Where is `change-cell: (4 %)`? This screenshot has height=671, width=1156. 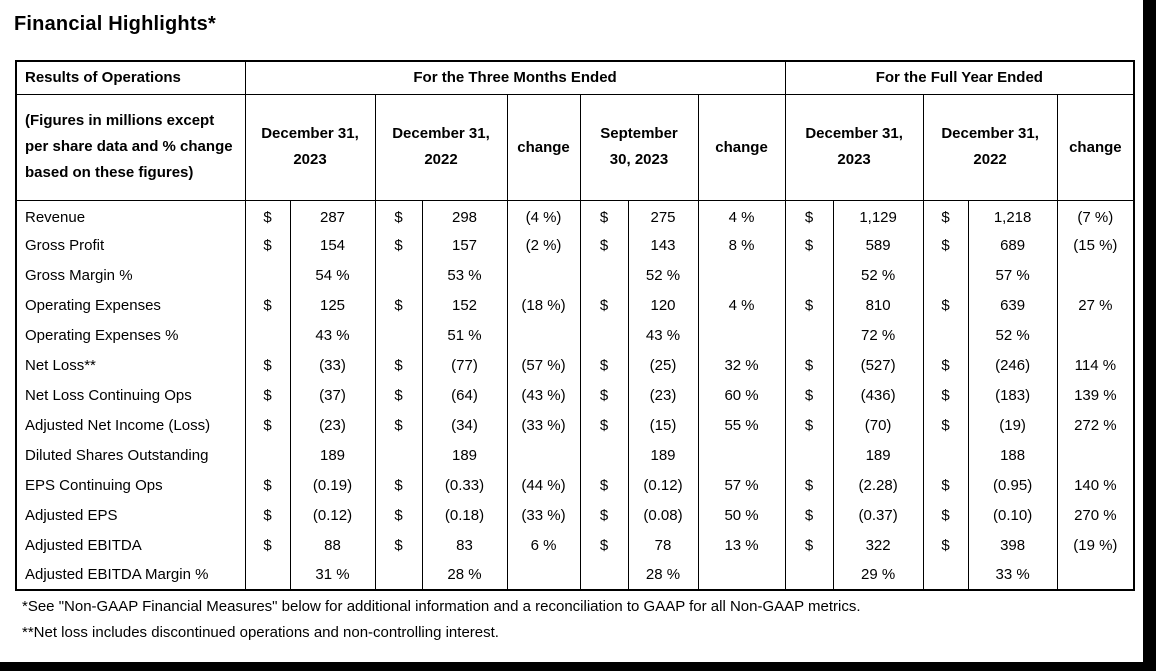
change-cell: (4 %) is located at coordinates (543, 215).